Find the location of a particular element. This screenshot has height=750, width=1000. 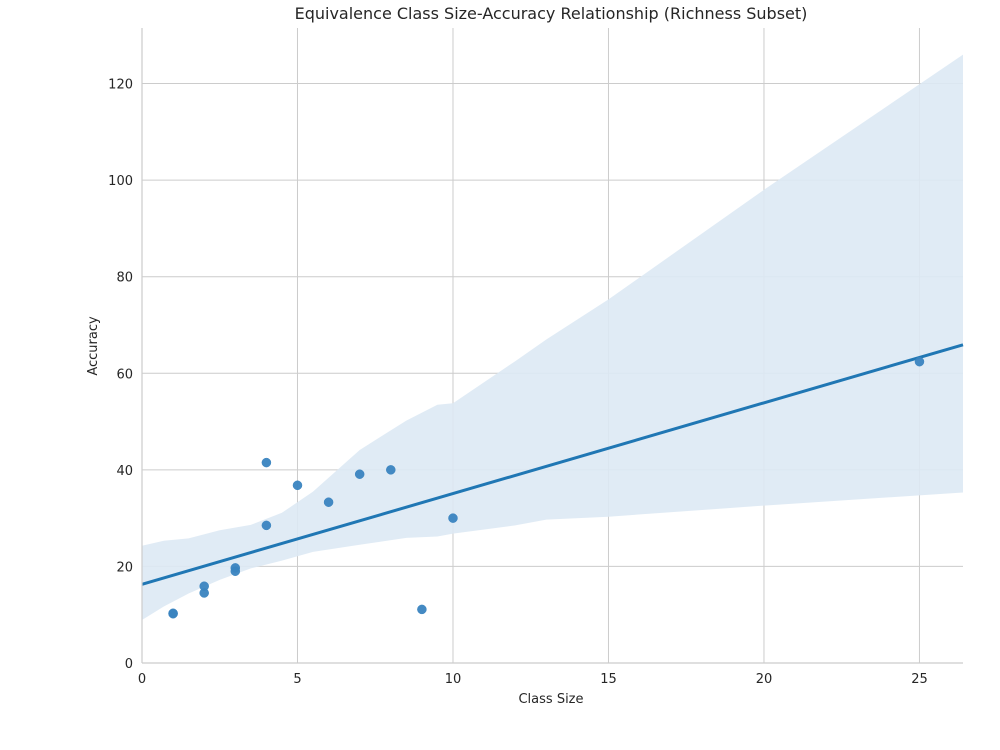

x-tick-labels: 0 5 10 15 20 25 is located at coordinates (533, 679).